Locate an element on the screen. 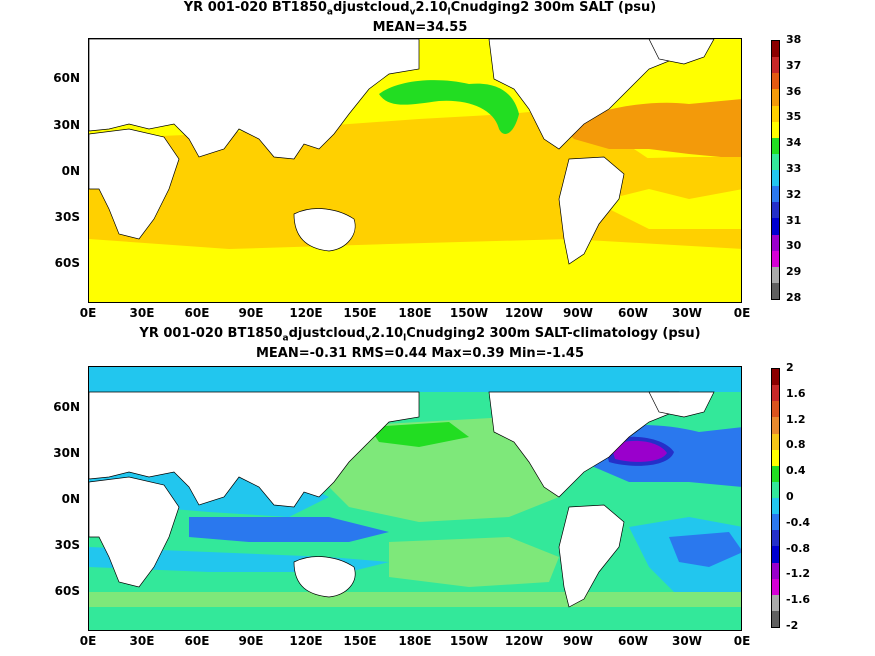 This screenshot has height=656, width=875. bottom-xlabel: 90E is located at coordinates (251, 641).